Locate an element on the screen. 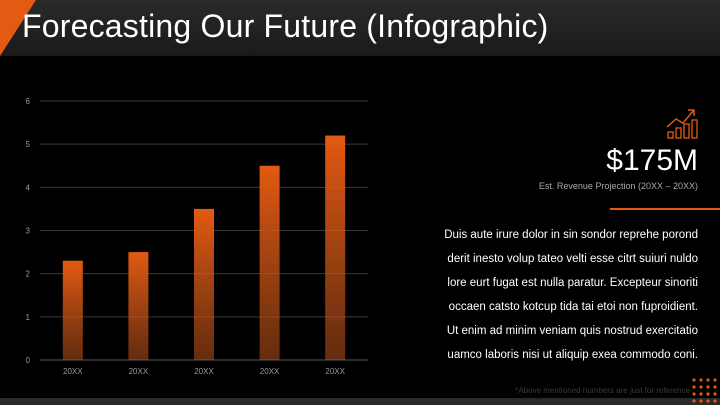 This screenshot has height=405, width=720. bottom-bar is located at coordinates (360, 401).